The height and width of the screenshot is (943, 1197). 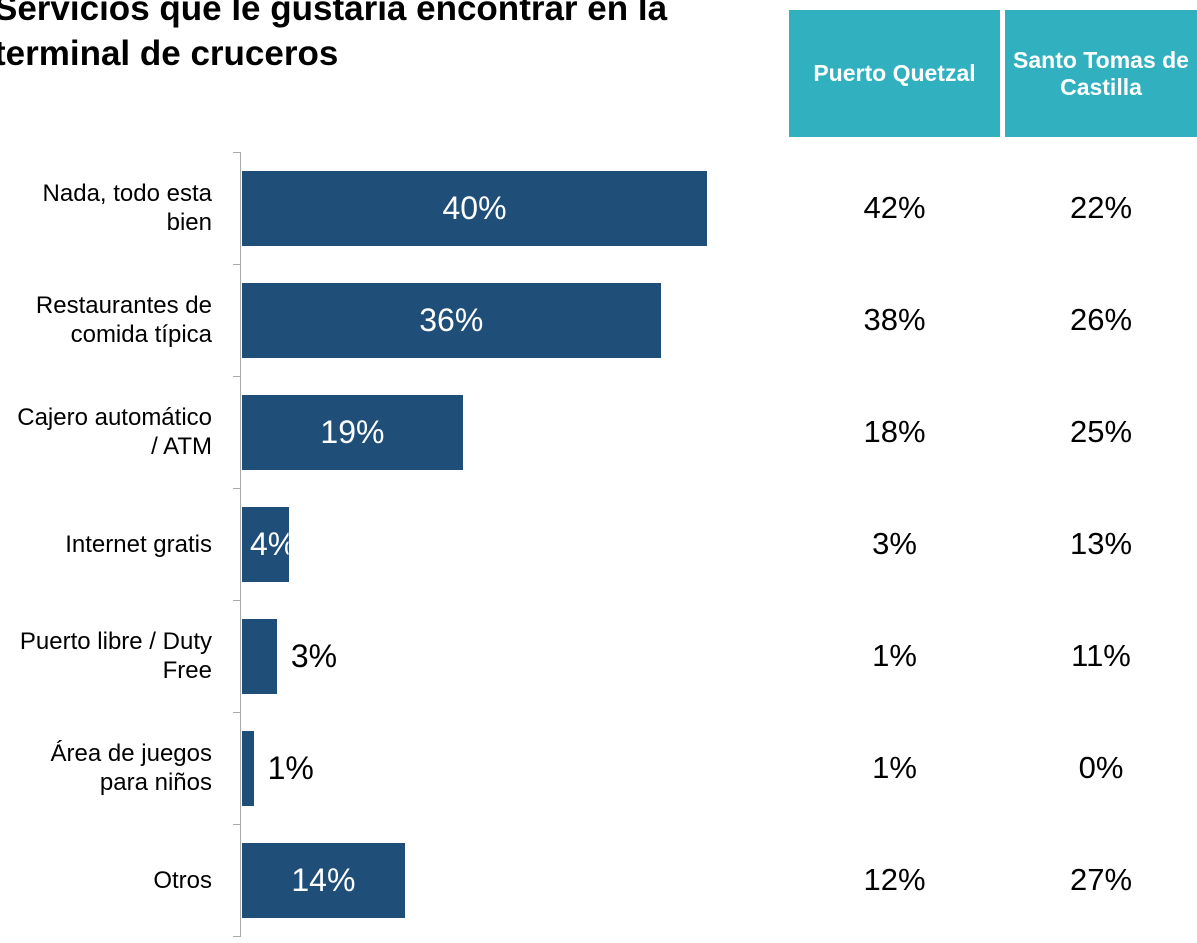 I want to click on table-cell: 38%, so click(x=894, y=319).